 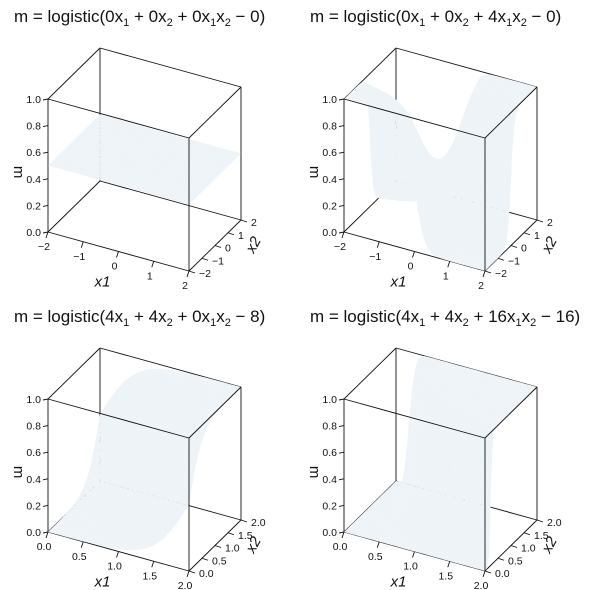 I want to click on m-tick, so click(x=45, y=152).